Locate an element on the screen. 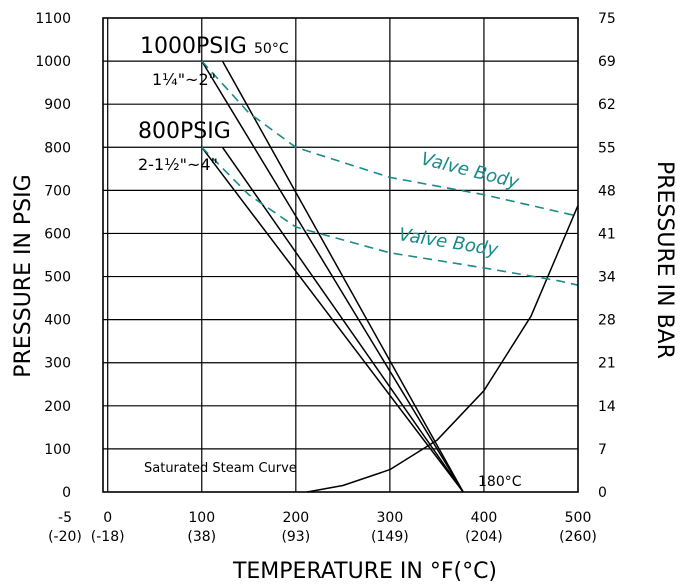 The height and width of the screenshot is (588, 681). y-tick-label-right: 28 is located at coordinates (607, 321).